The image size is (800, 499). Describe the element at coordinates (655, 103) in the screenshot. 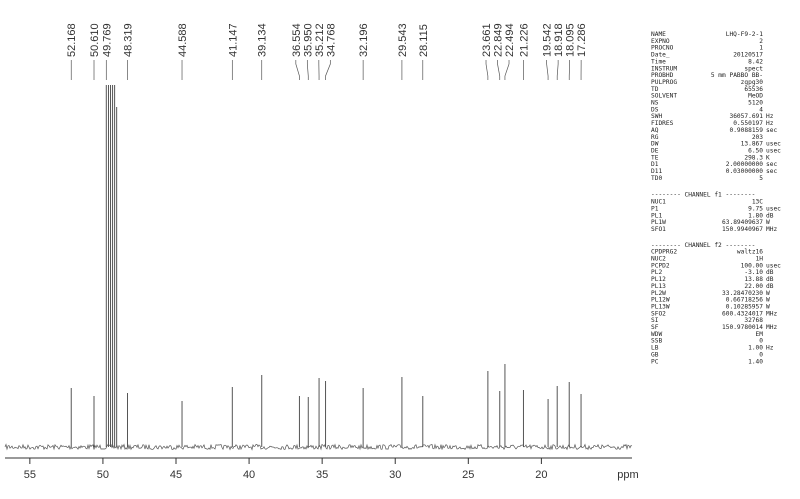

I see `param-name: NS` at that location.